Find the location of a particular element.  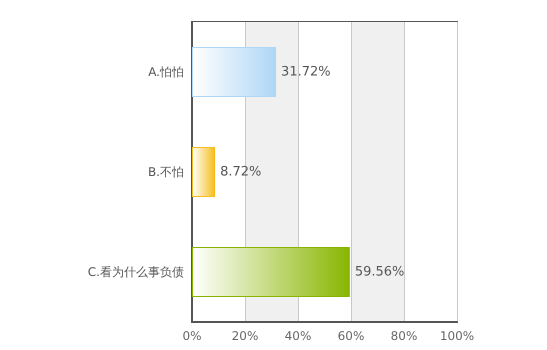

x-tick-label: 100% is located at coordinates (457, 336).